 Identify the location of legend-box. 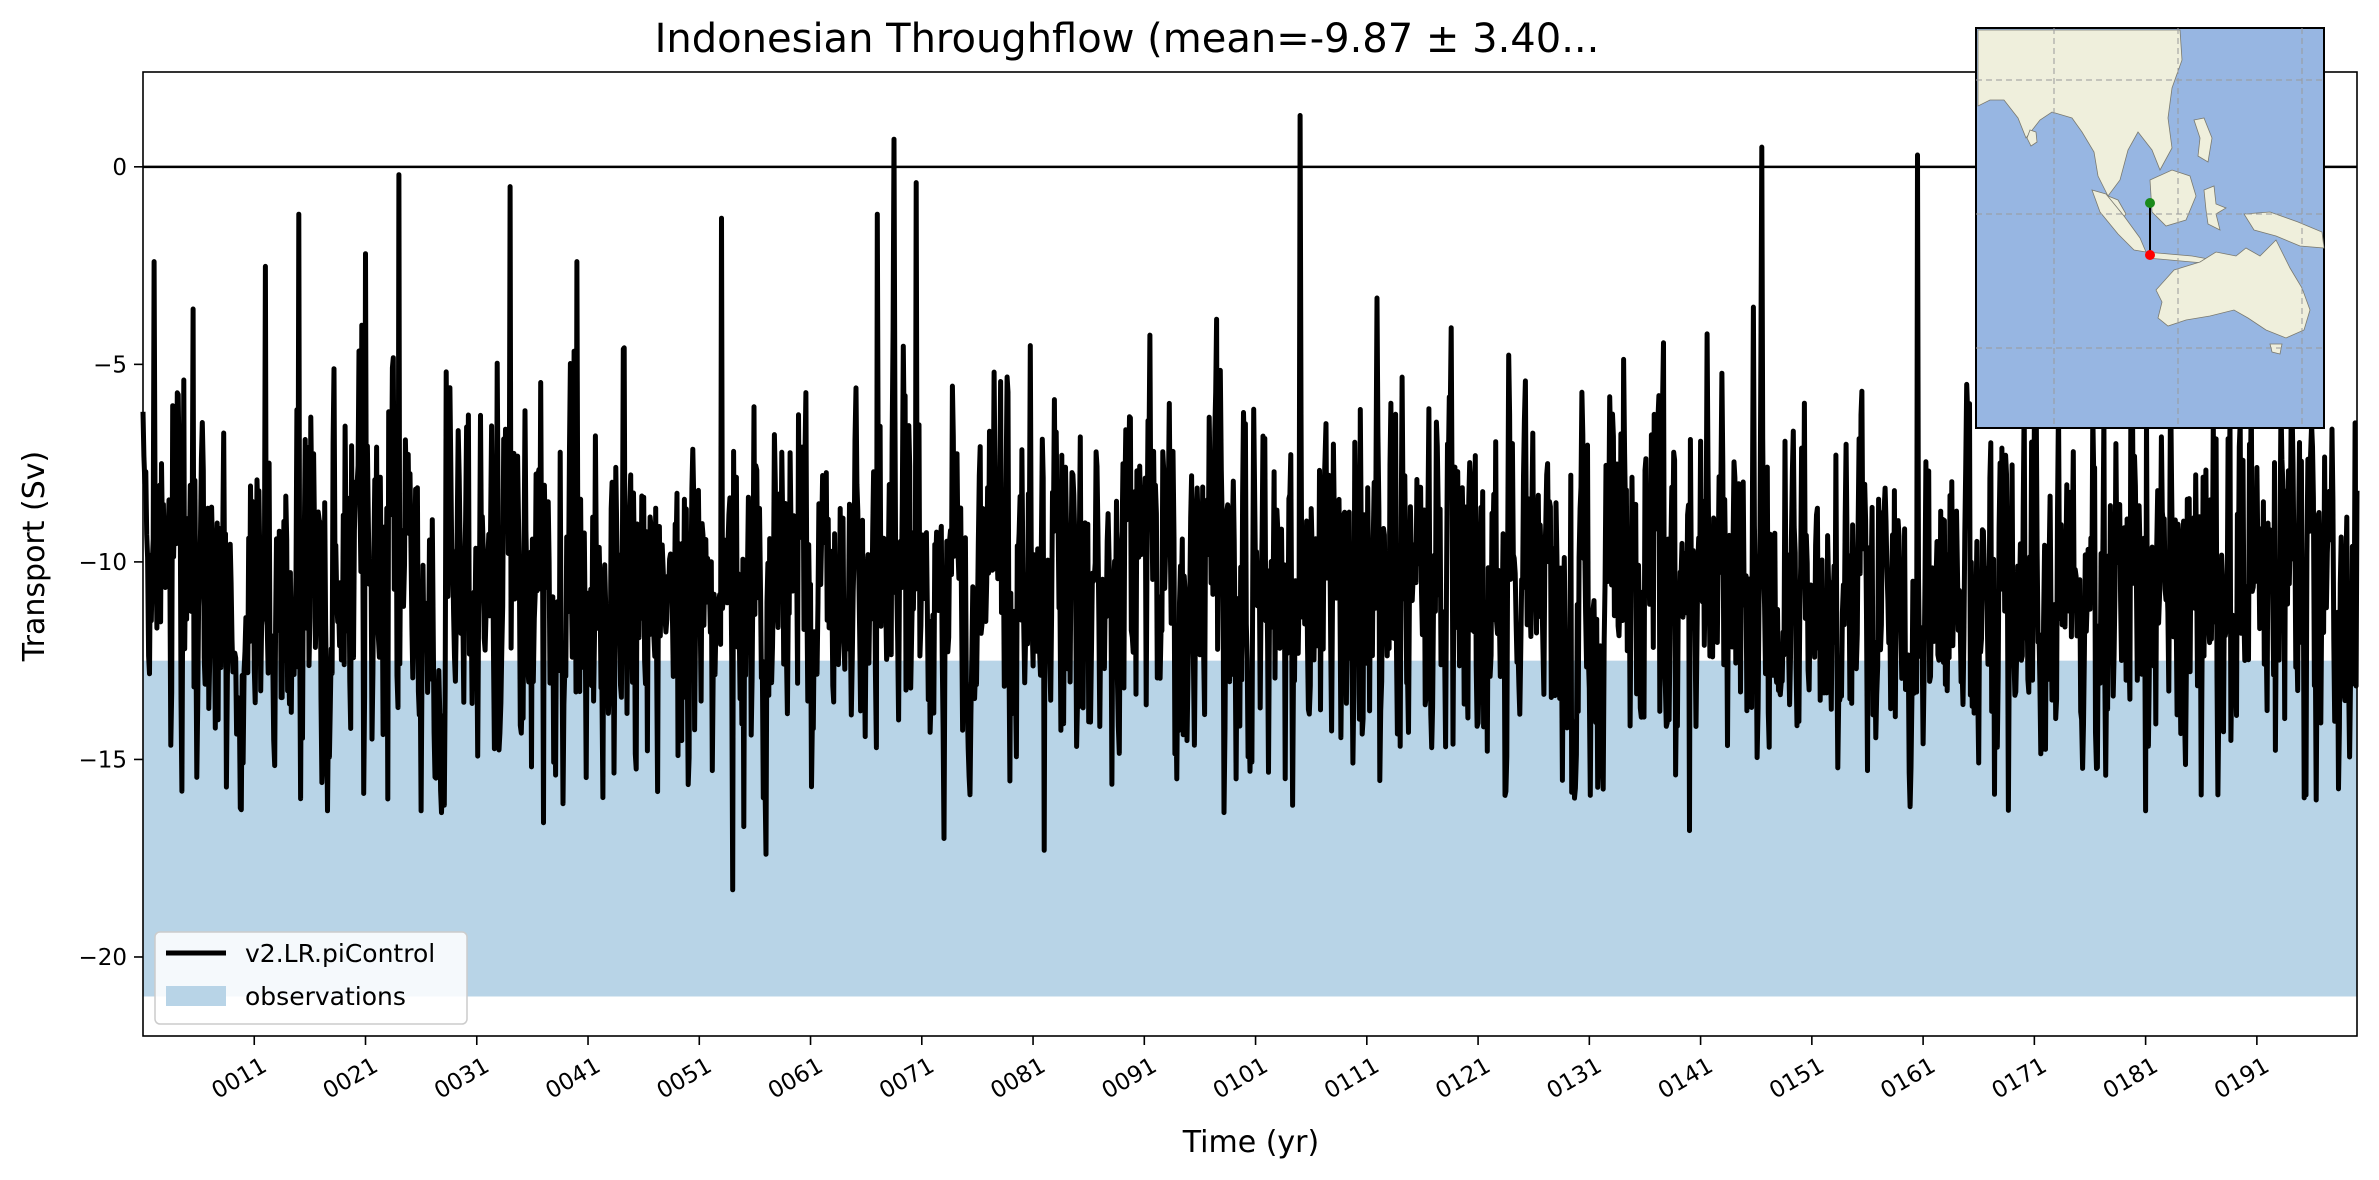
(311, 978).